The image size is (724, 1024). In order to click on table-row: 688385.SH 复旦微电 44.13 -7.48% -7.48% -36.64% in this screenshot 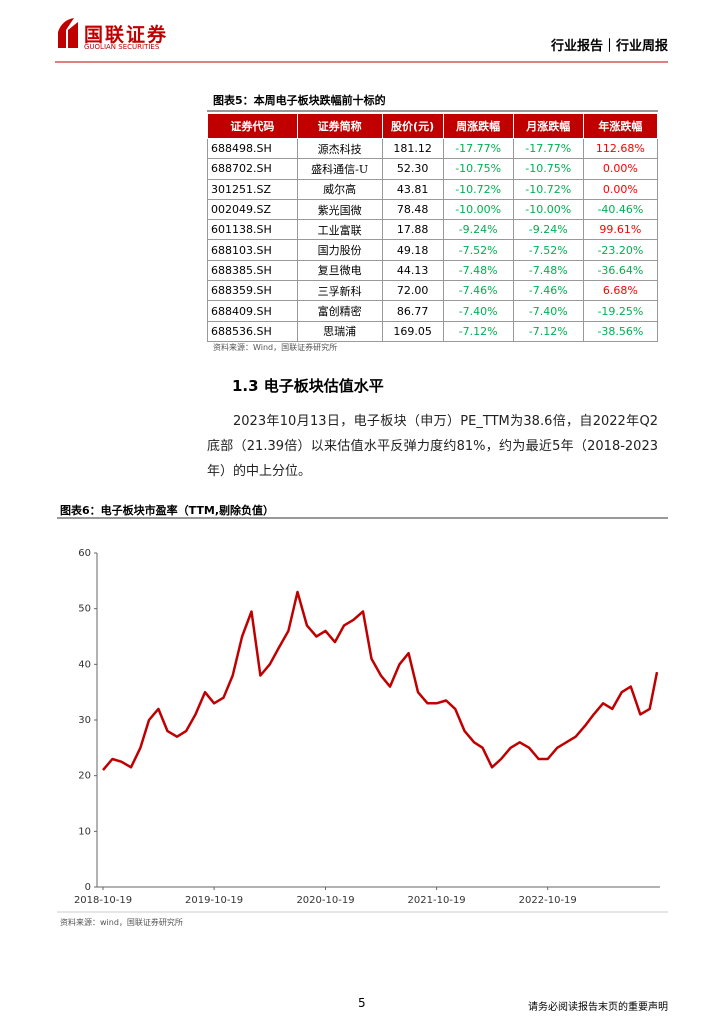, I will do `click(433, 270)`.